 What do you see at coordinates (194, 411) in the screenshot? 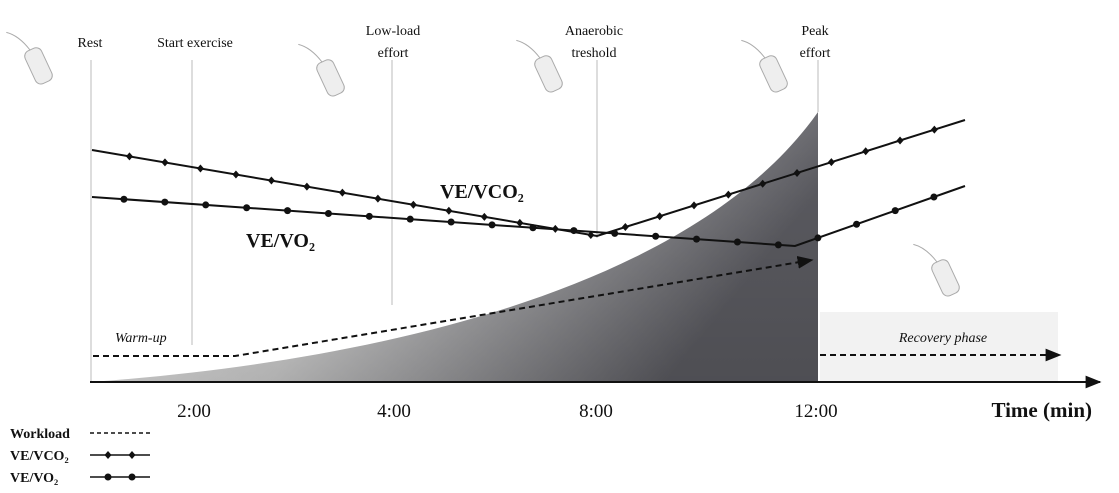
I see `tick-label: 2:00` at bounding box center [194, 411].